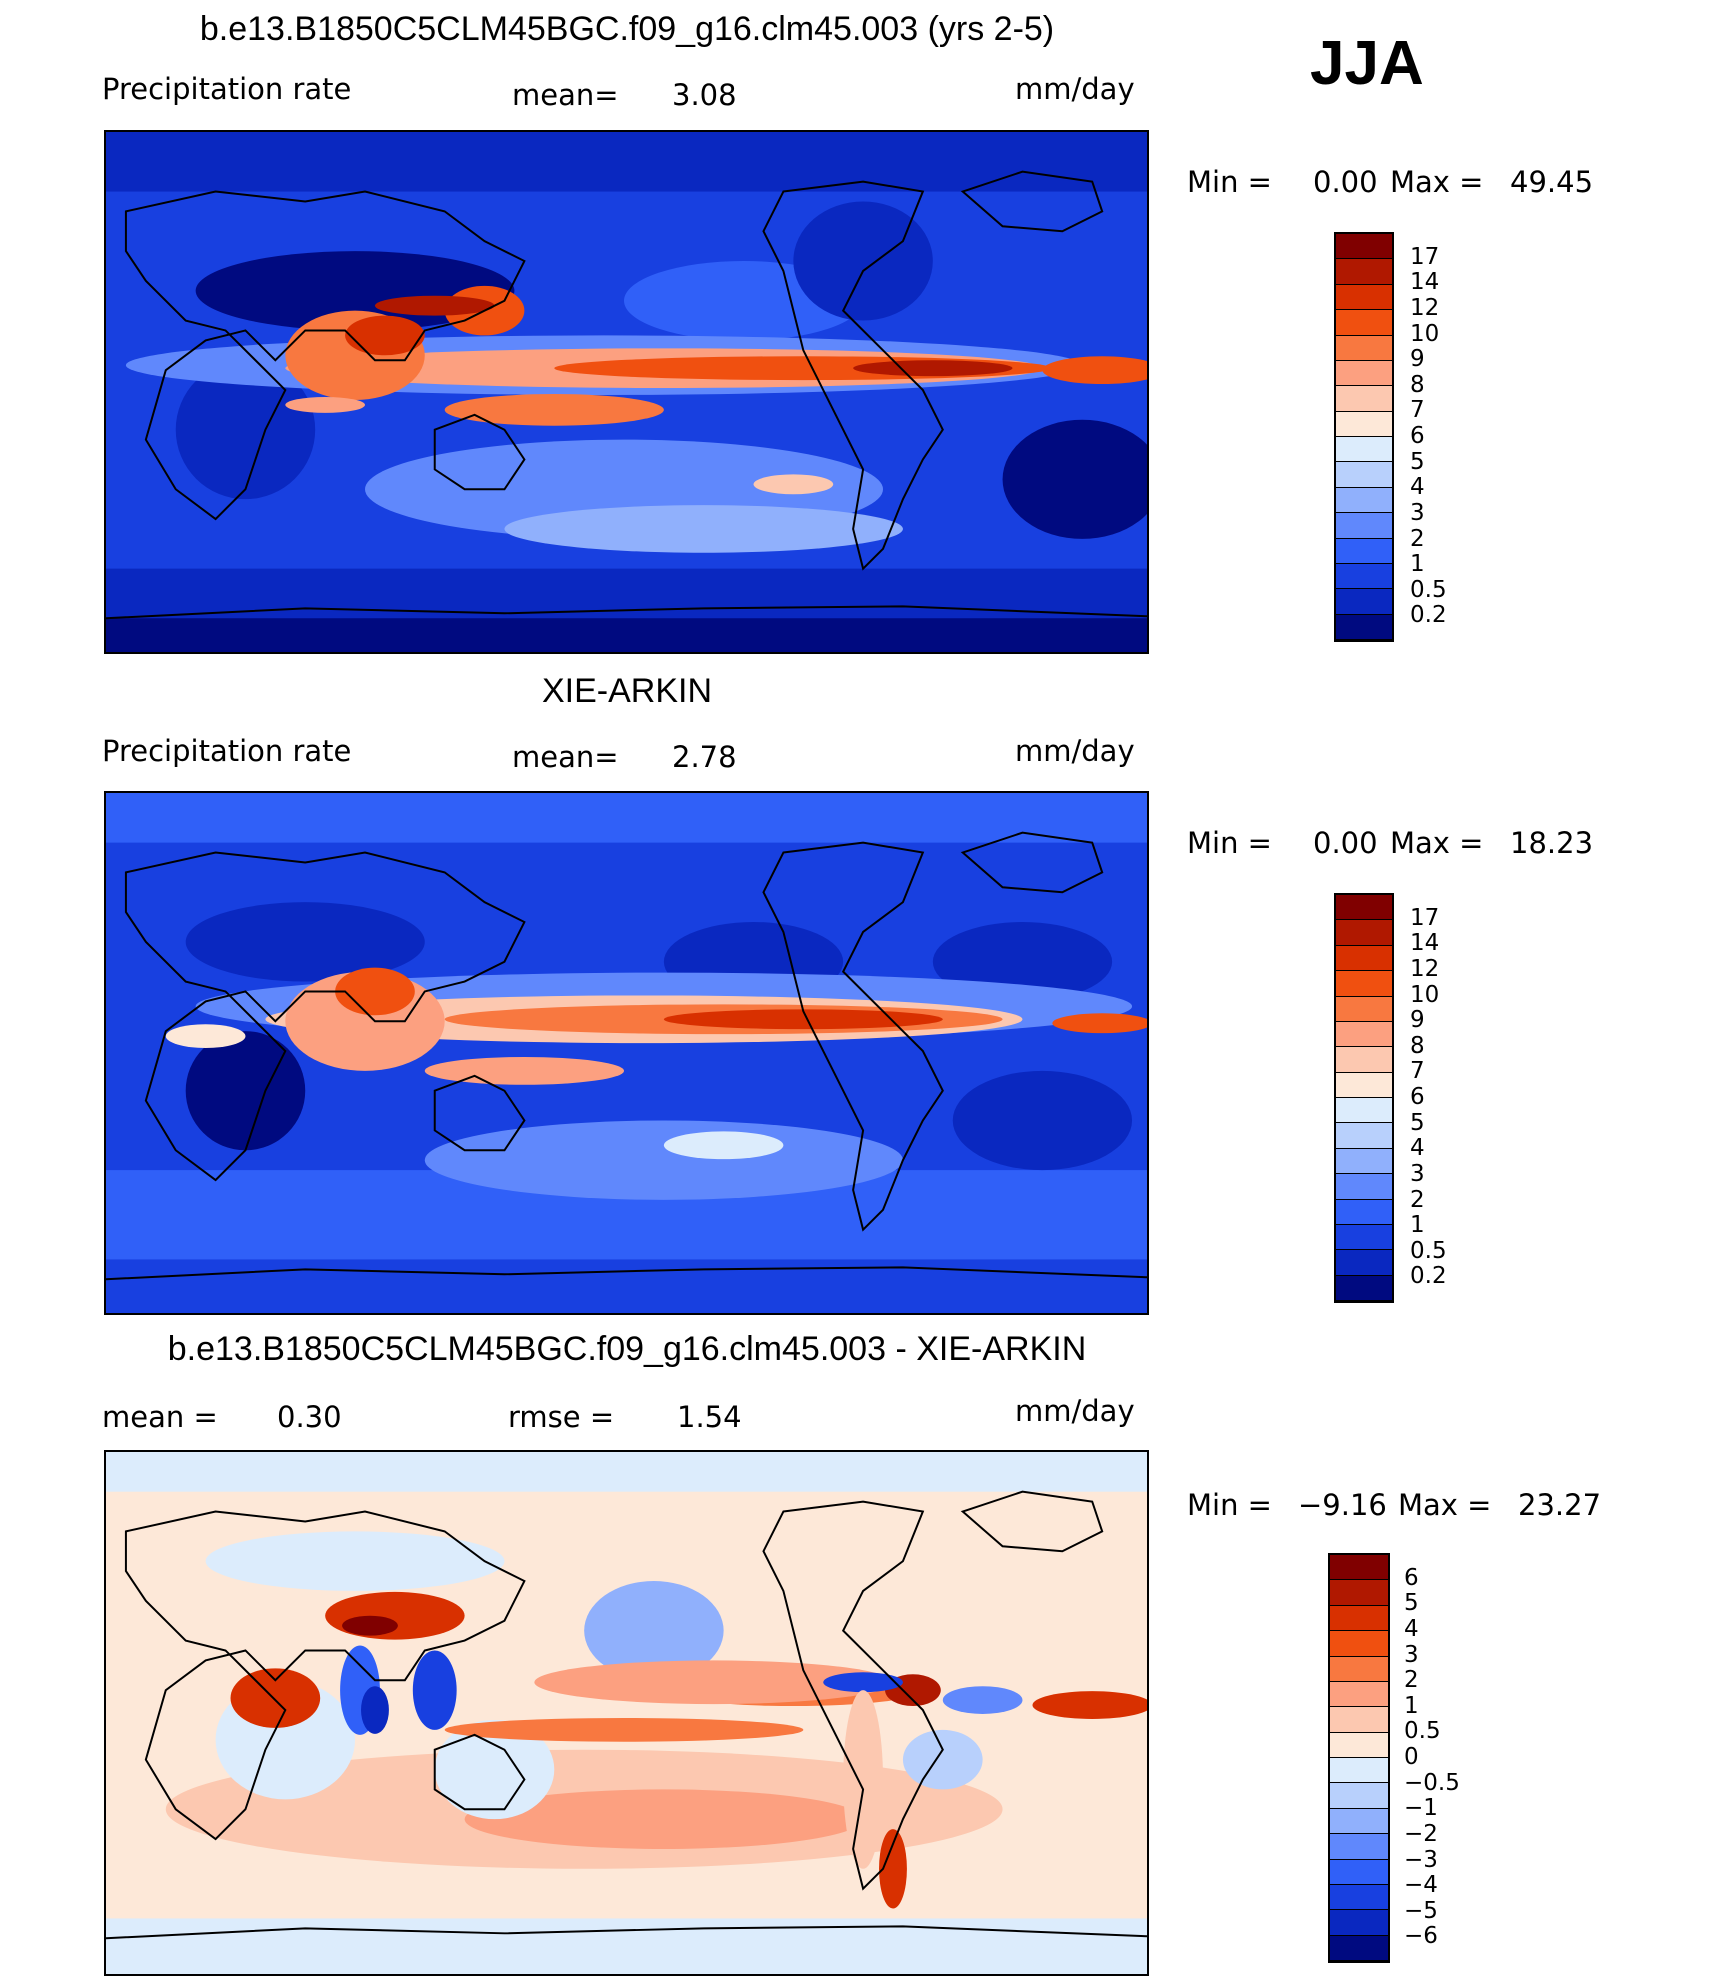 This screenshot has height=1979, width=1710. What do you see at coordinates (1437, 843) in the screenshot?
I see `panel-2-max-label: Max =` at bounding box center [1437, 843].